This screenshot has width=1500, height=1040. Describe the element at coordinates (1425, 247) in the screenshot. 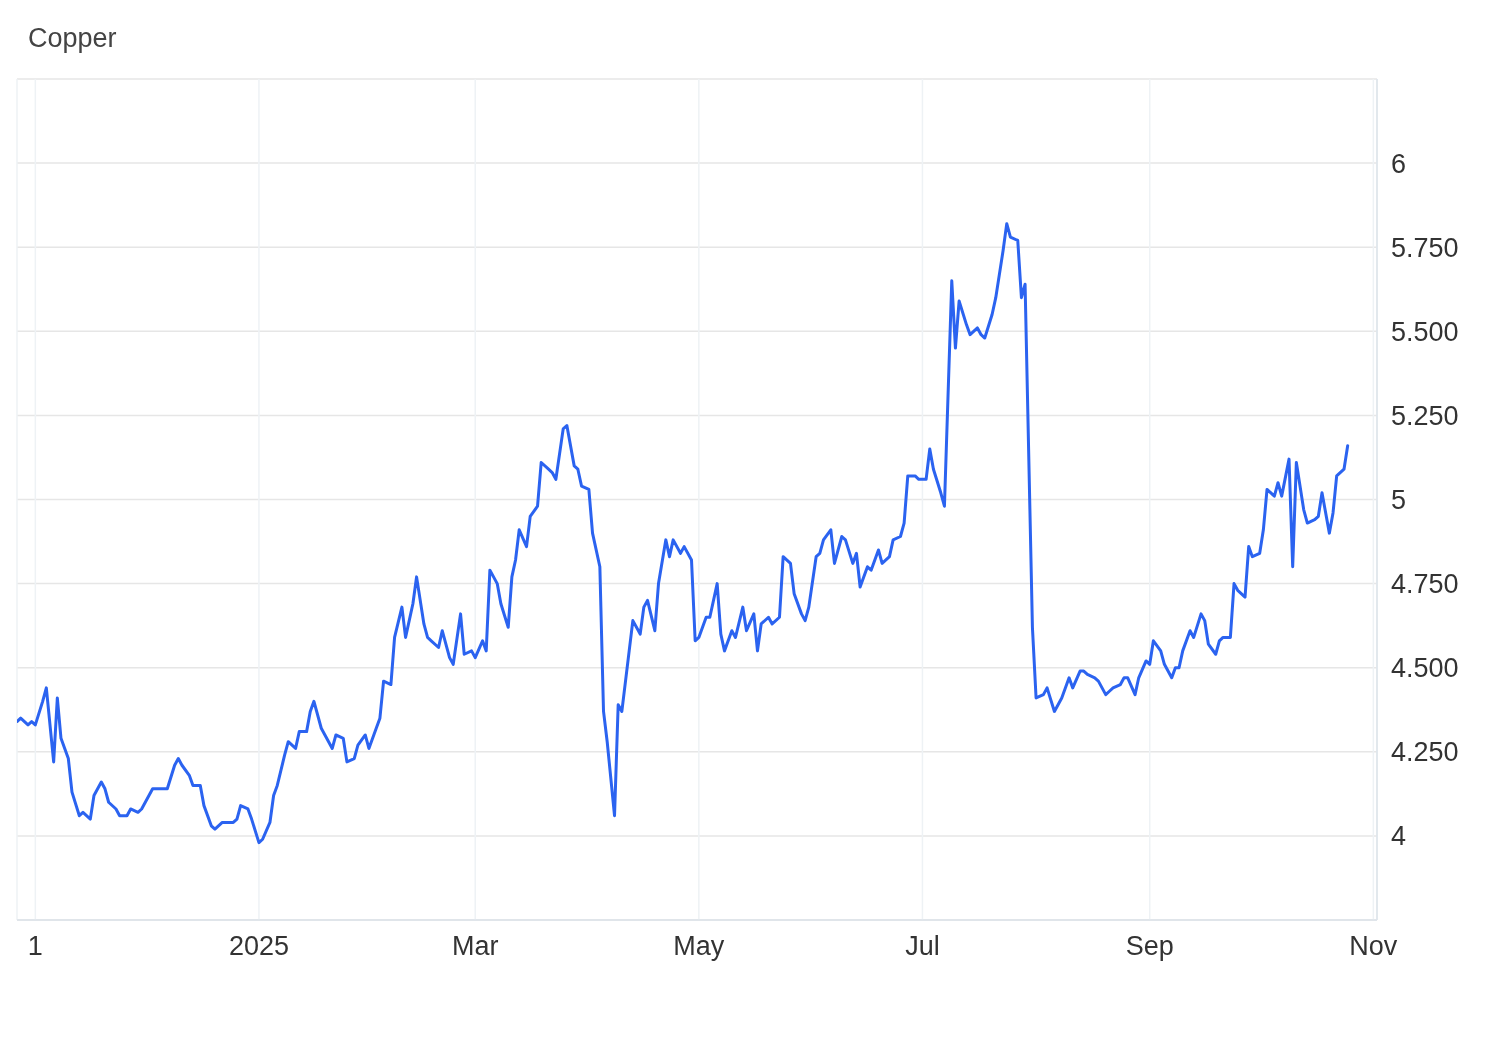

I see `y-tick-label: 5.750` at that location.